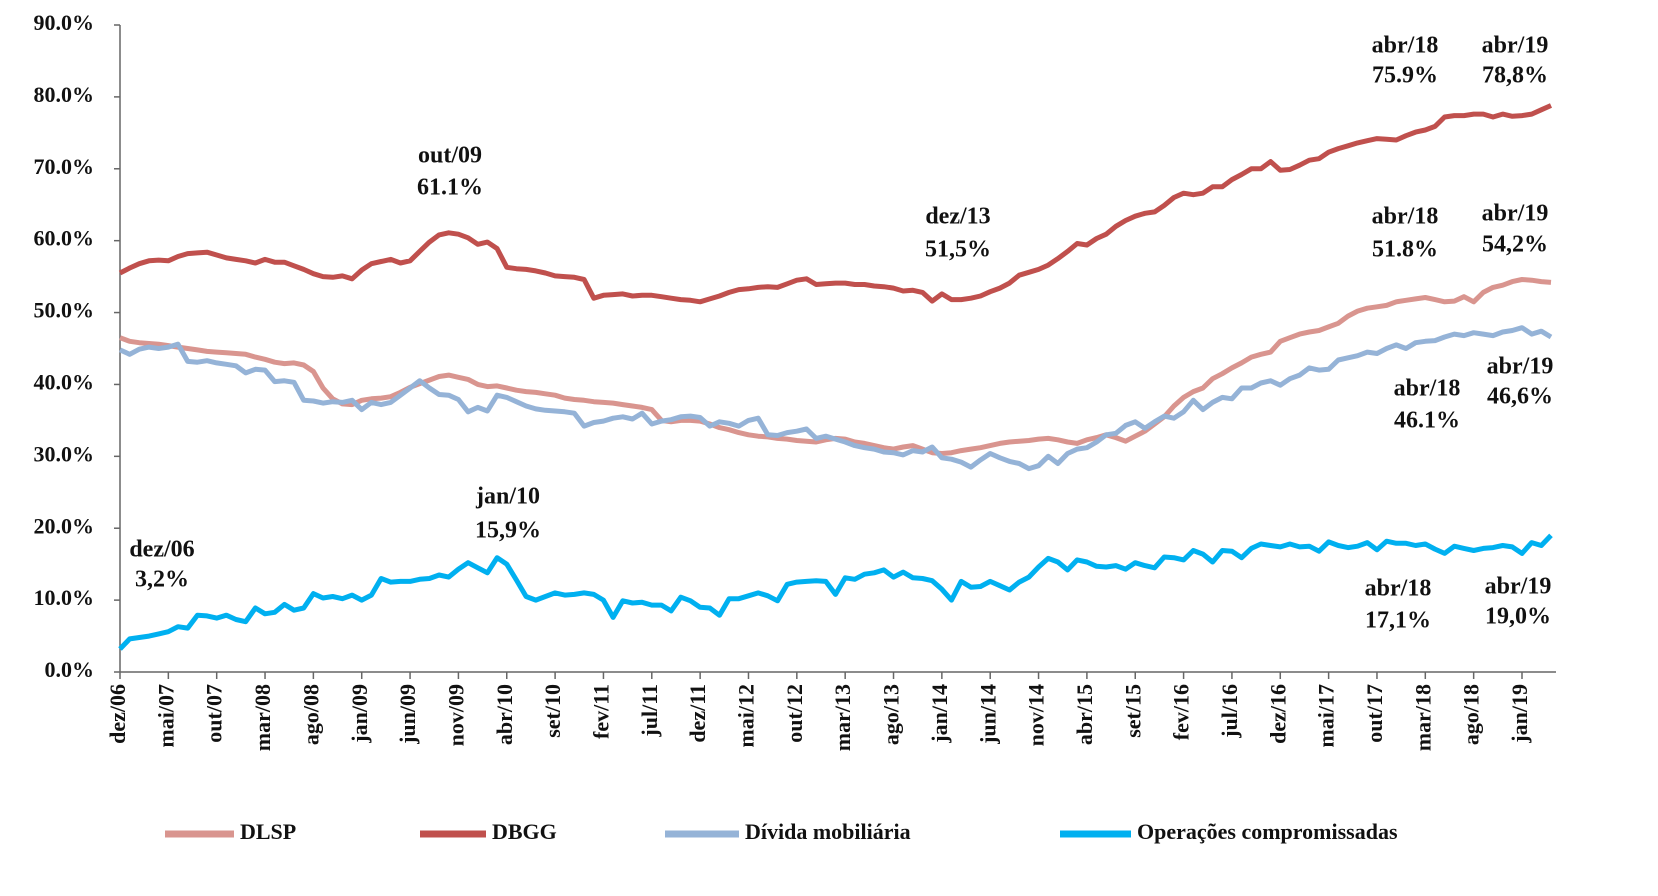 Image resolution: width=1658 pixels, height=896 pixels. What do you see at coordinates (939, 714) in the screenshot?
I see `x-tick-label: jan/14` at bounding box center [939, 714].